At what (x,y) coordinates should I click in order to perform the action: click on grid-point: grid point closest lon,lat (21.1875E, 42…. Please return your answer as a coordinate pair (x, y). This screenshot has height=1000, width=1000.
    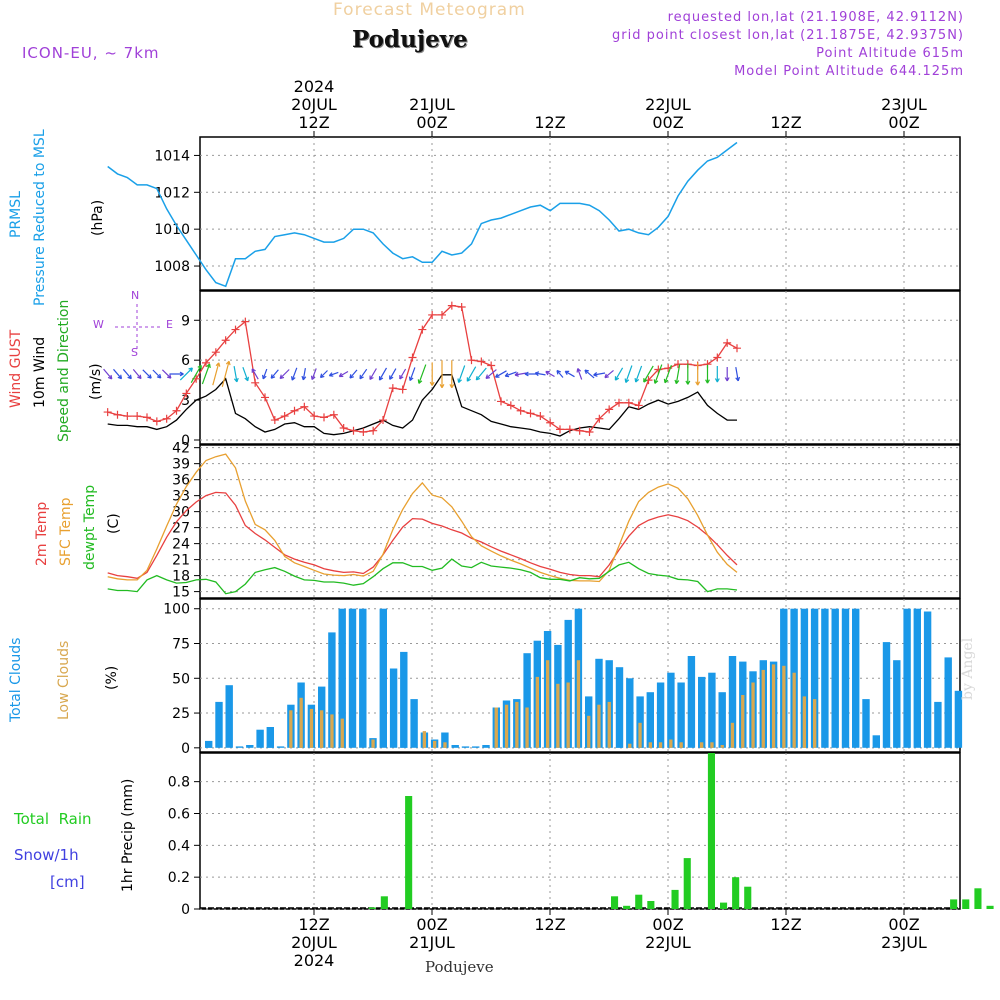
    Looking at the image, I should click on (788, 35).